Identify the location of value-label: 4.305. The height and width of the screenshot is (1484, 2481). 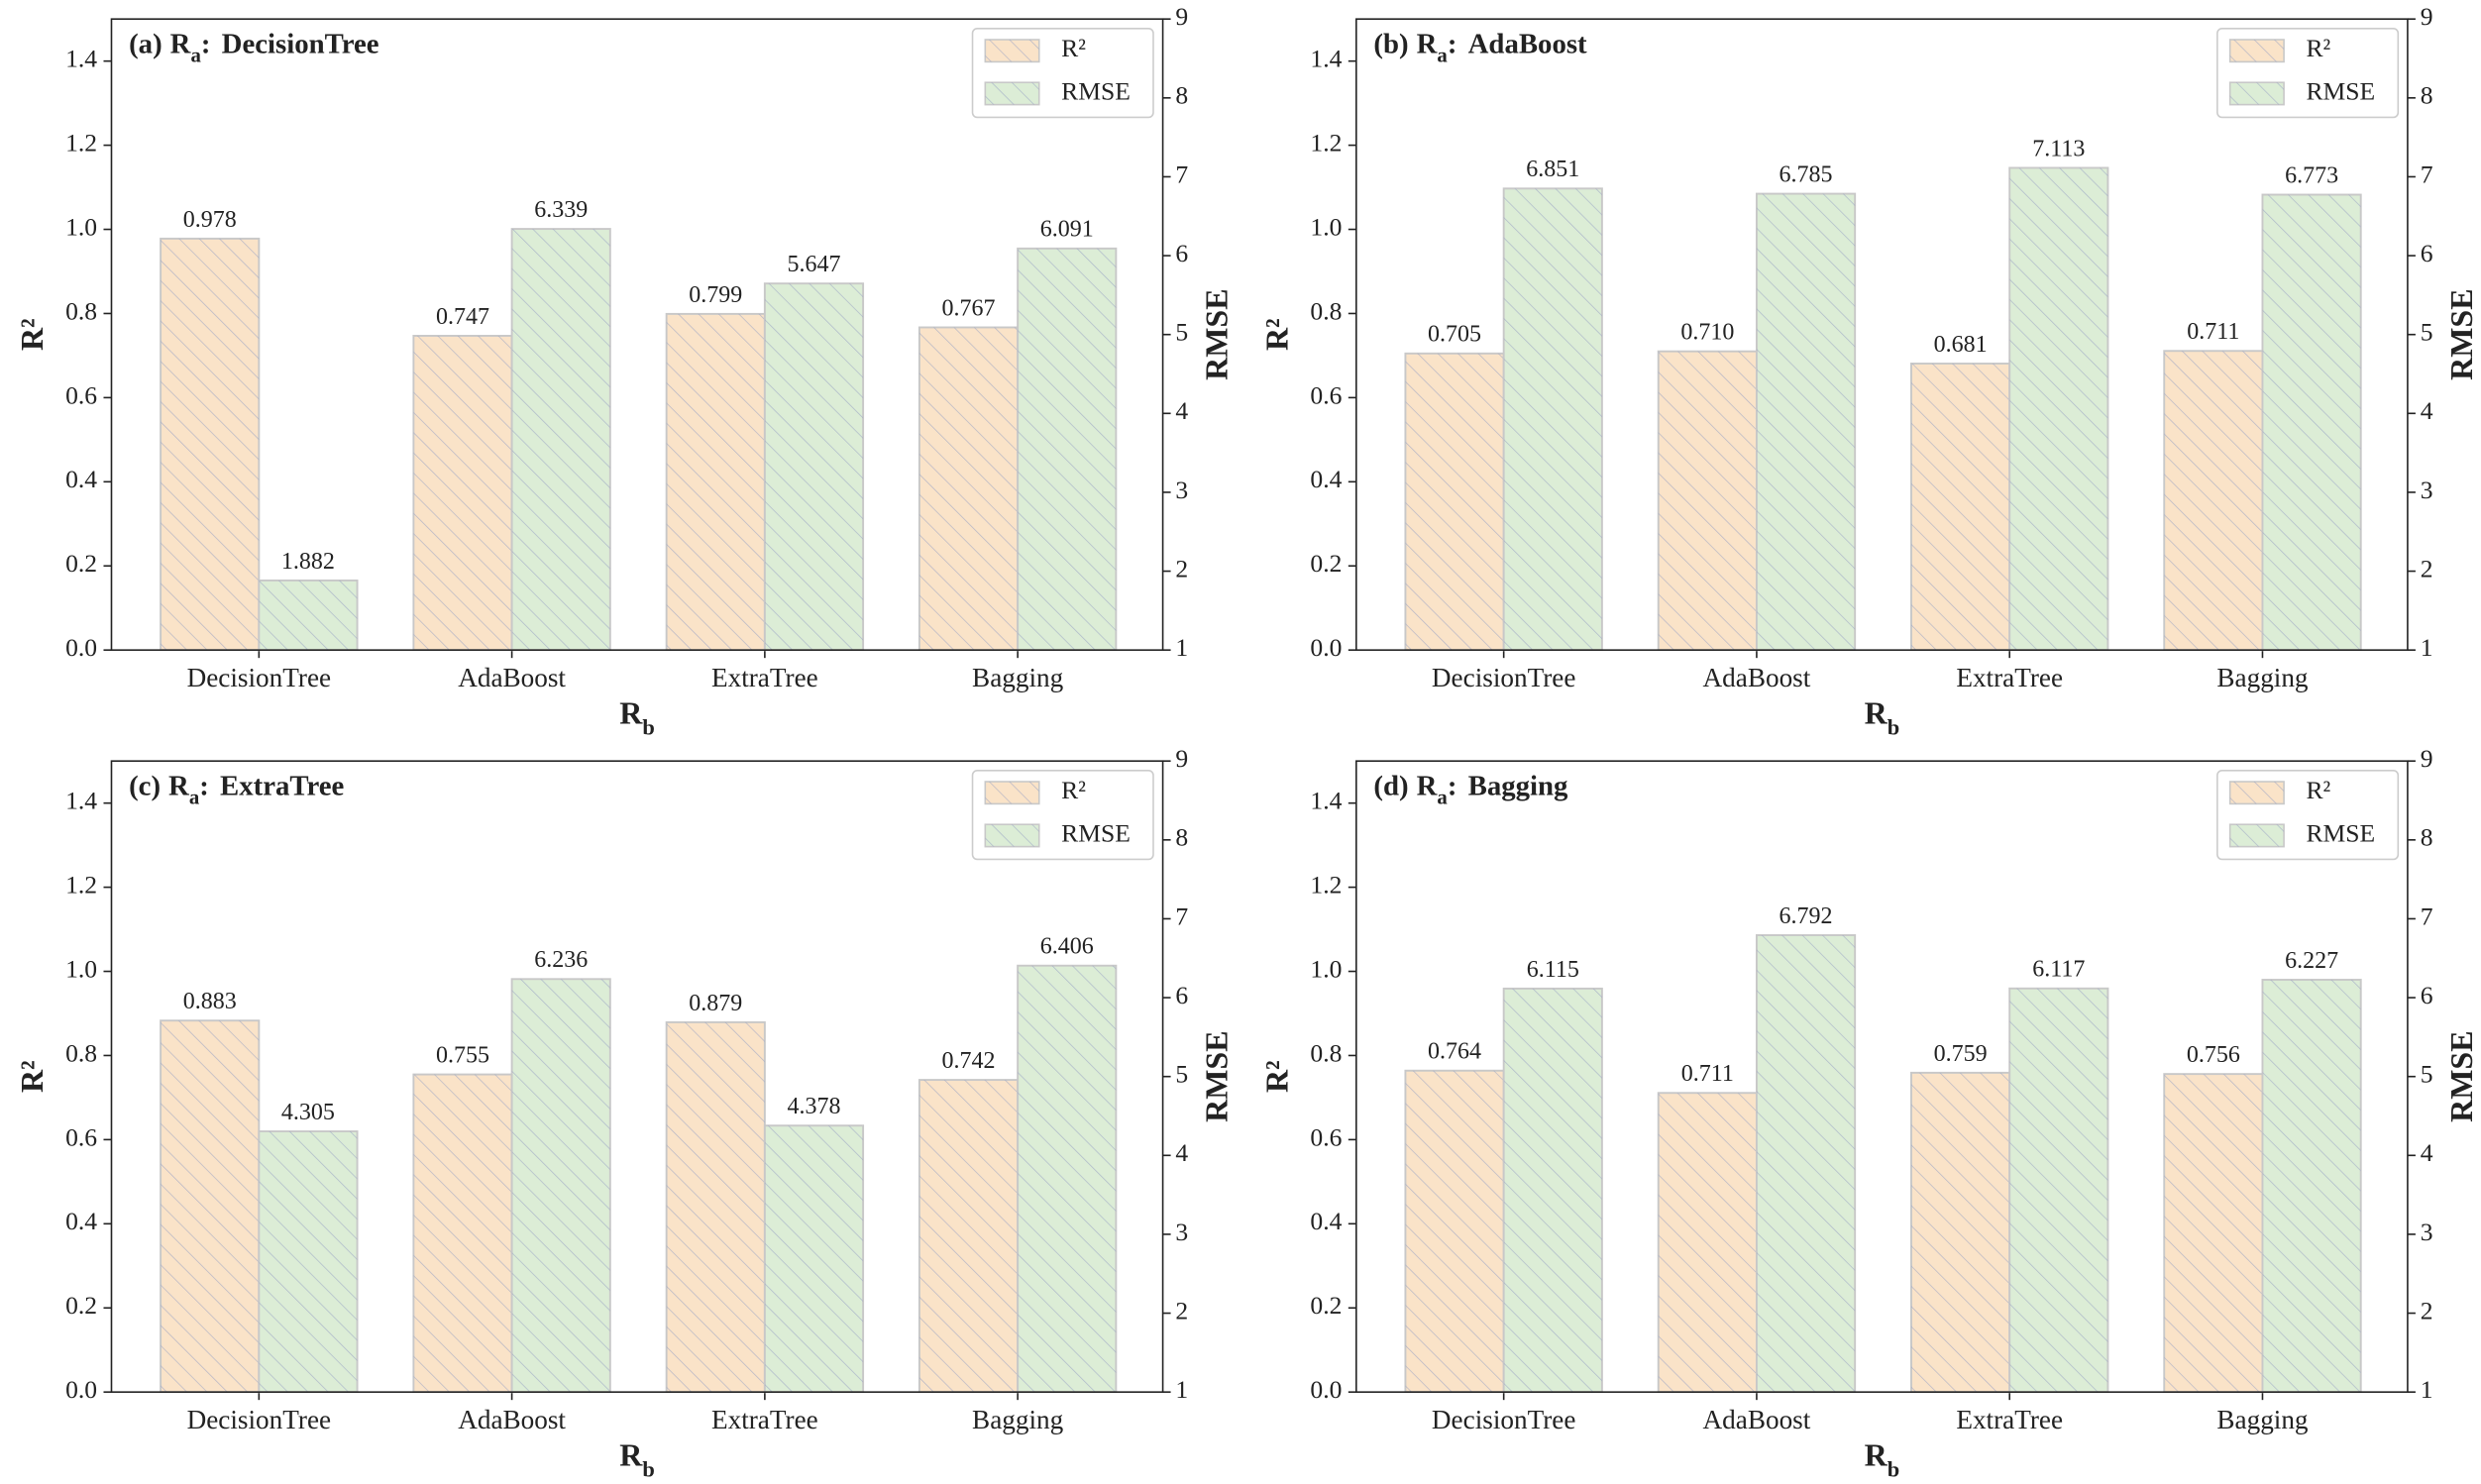
(308, 1113).